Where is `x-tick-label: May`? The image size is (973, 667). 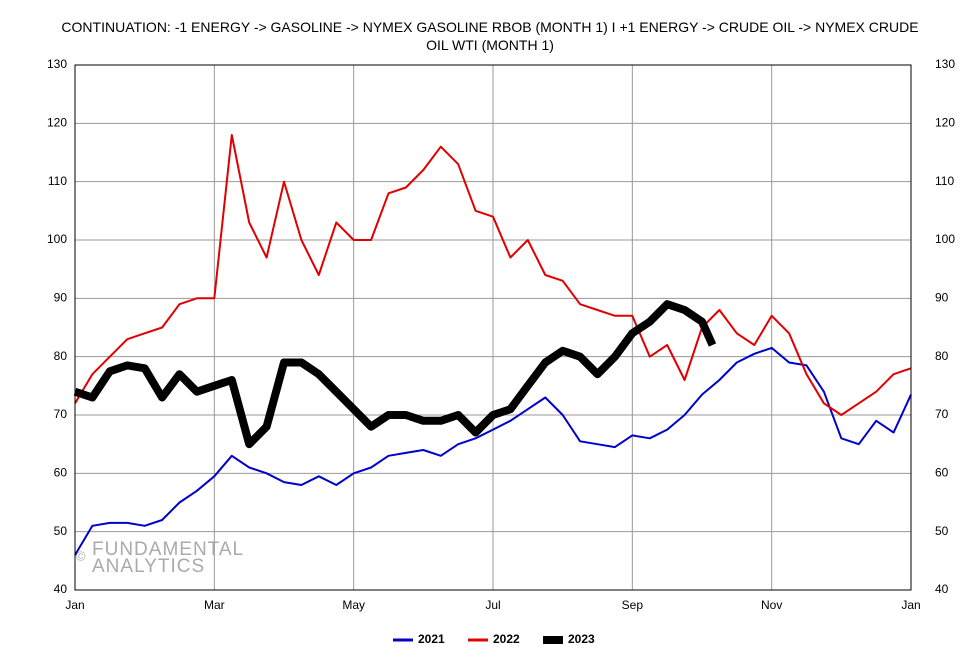
x-tick-label: May is located at coordinates (353, 605).